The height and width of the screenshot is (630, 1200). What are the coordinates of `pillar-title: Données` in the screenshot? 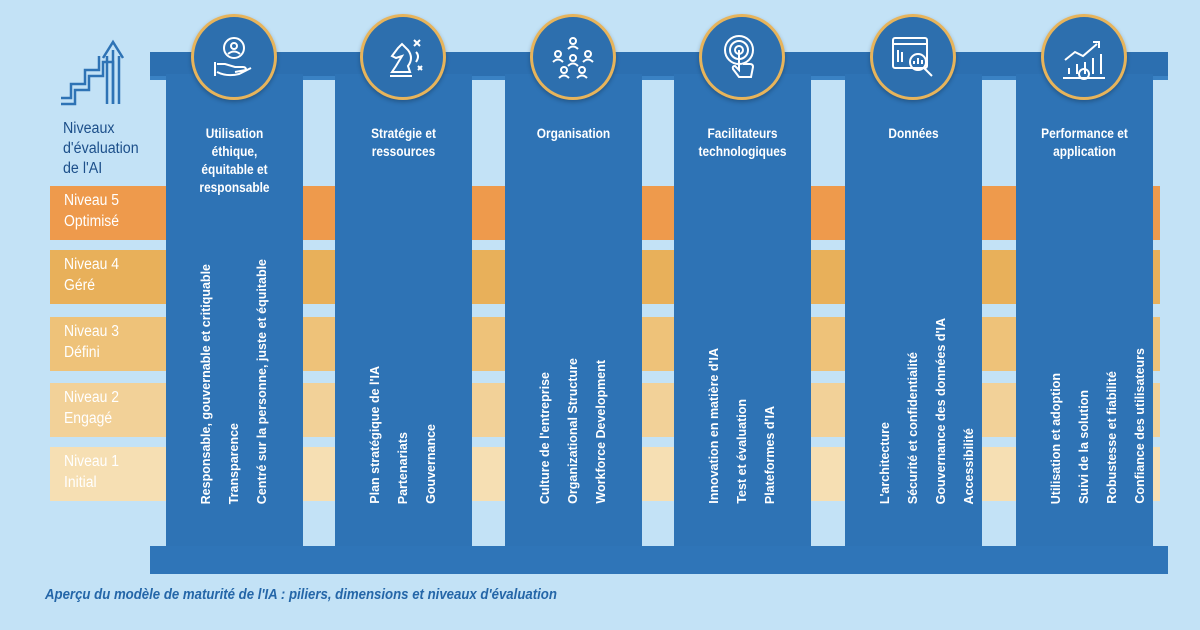 It's located at (913, 133).